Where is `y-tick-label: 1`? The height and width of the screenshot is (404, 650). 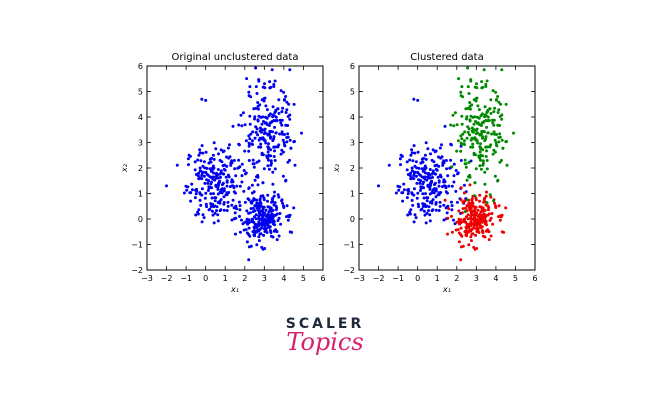 y-tick-label: 1 is located at coordinates (352, 194).